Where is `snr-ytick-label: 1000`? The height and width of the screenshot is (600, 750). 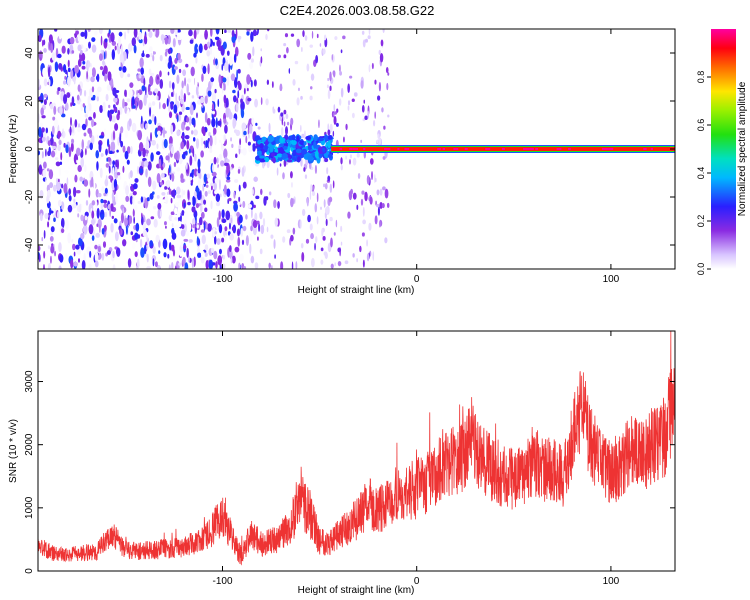 snr-ytick-label: 1000 is located at coordinates (29, 507).